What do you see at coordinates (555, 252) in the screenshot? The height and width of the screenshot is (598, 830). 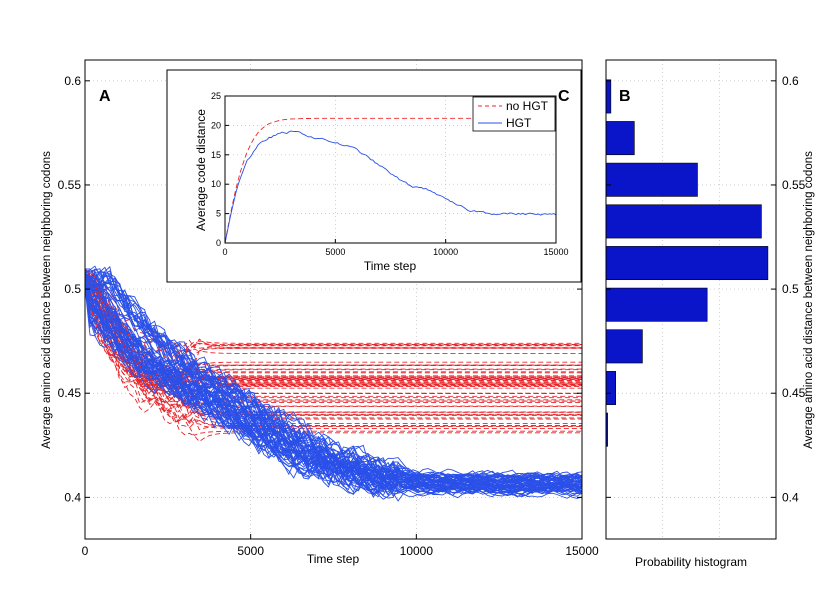 I see `panel-c-x-tick-label: 15000` at bounding box center [555, 252].